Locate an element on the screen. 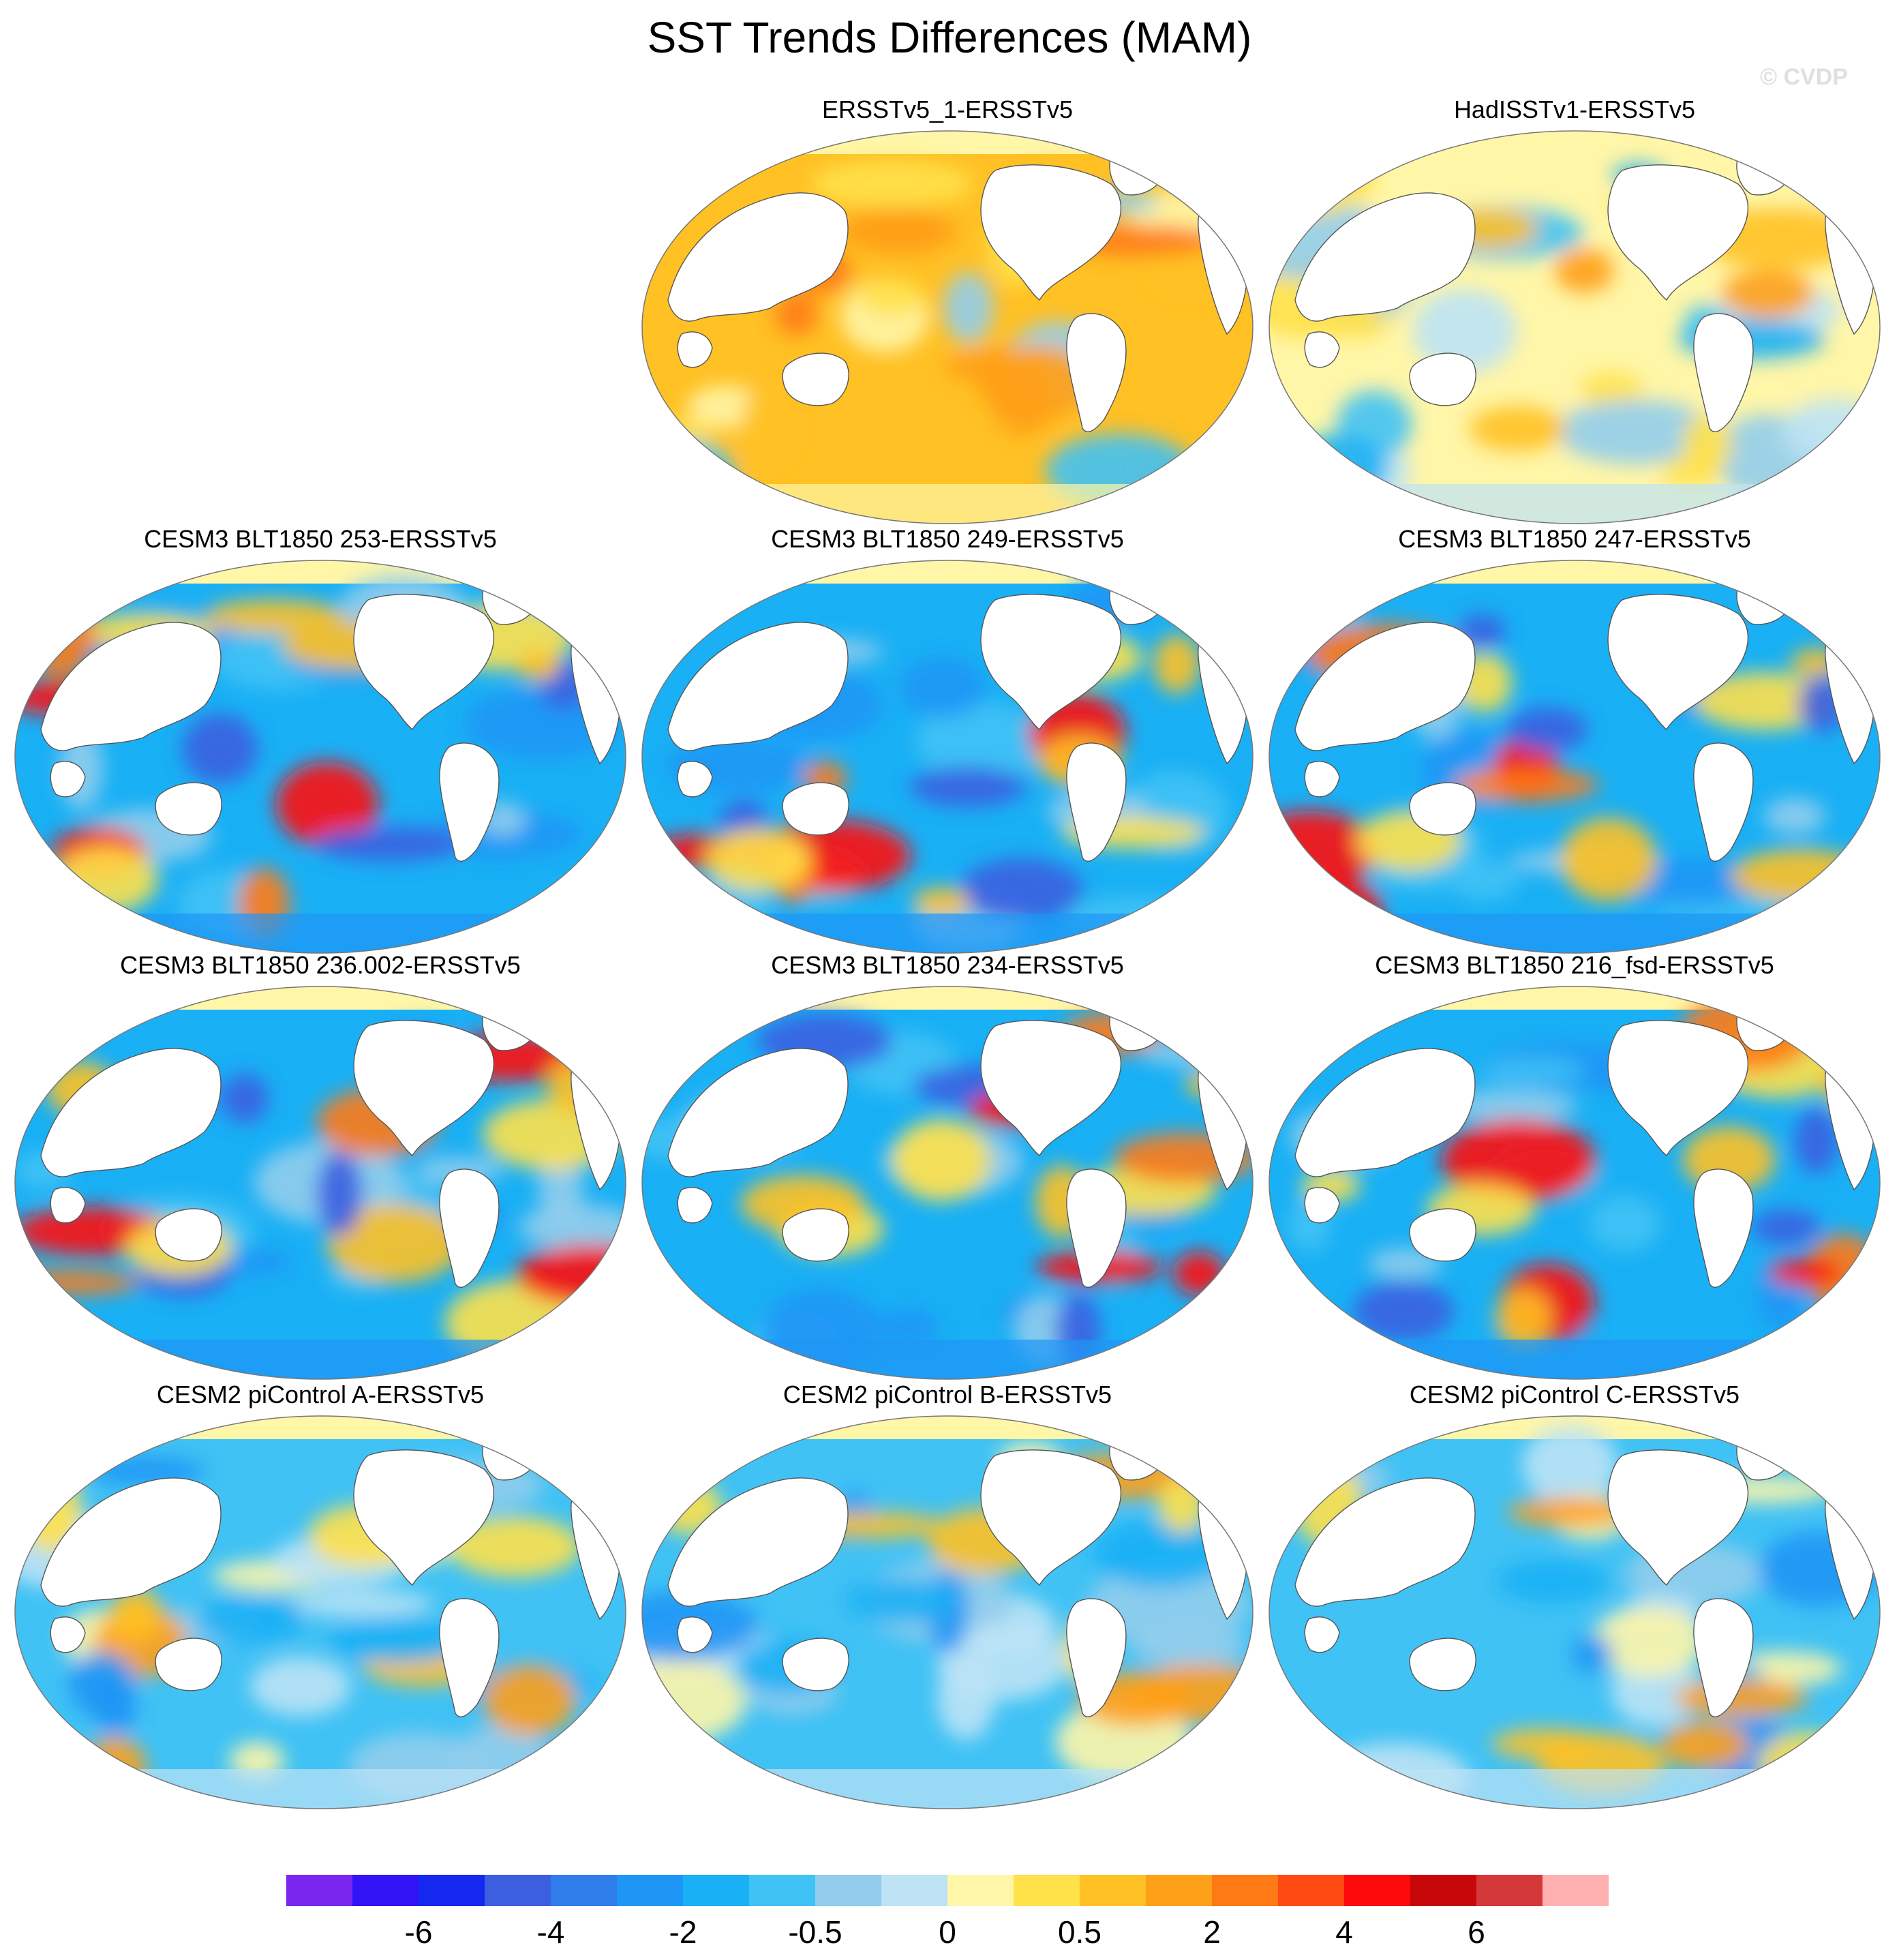 Image resolution: width=1899 pixels, height=1960 pixels. panel-title: CESM3 BLT1850 247-ERSSTv5 is located at coordinates (1574, 539).